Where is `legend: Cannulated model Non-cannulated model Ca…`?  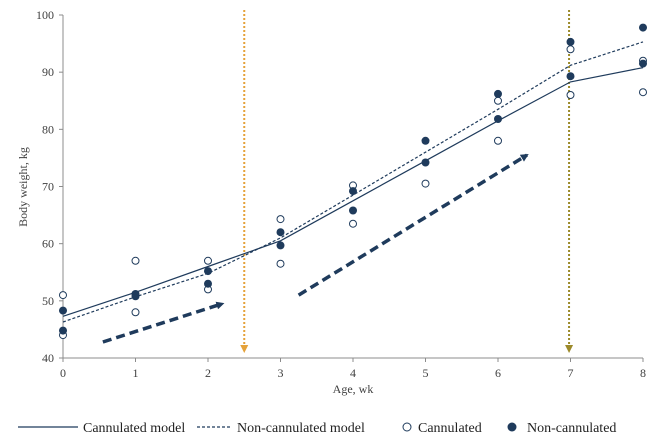
legend: Cannulated model Non-cannulated model Ca… is located at coordinates (317, 428).